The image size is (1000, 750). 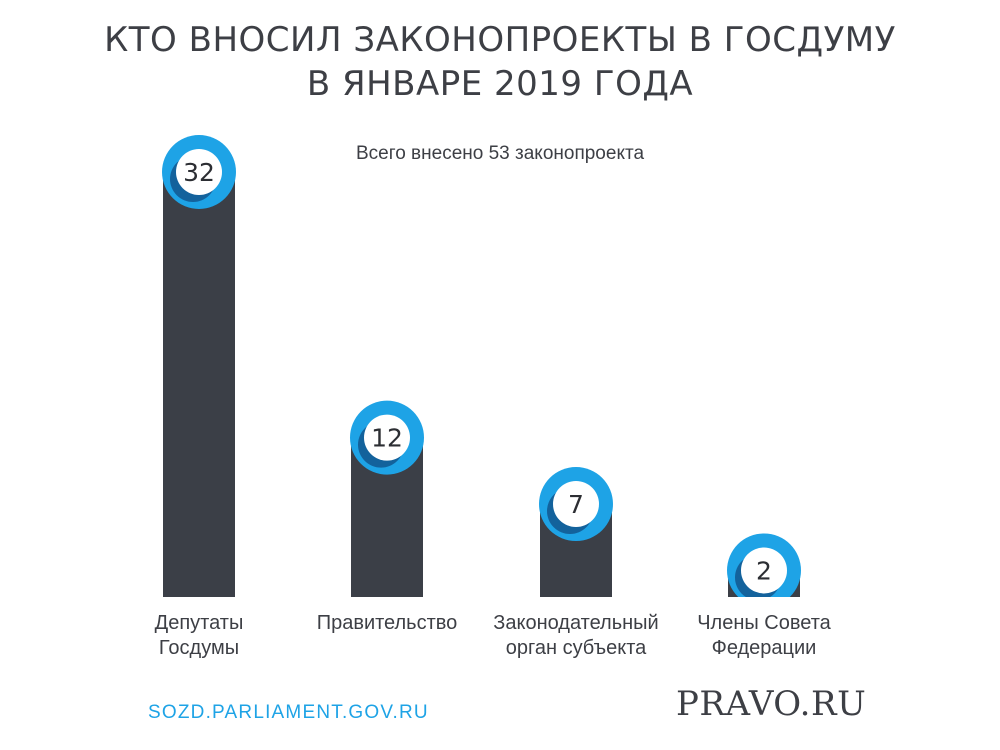 What do you see at coordinates (575, 635) in the screenshot?
I see `category-label: Законодательный орган субъекта` at bounding box center [575, 635].